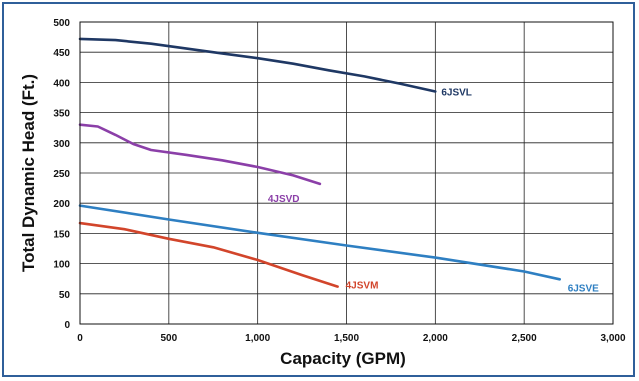 The height and width of the screenshot is (381, 639). What do you see at coordinates (343, 358) in the screenshot?
I see `x-axis-label: Capacity (GPM)` at bounding box center [343, 358].